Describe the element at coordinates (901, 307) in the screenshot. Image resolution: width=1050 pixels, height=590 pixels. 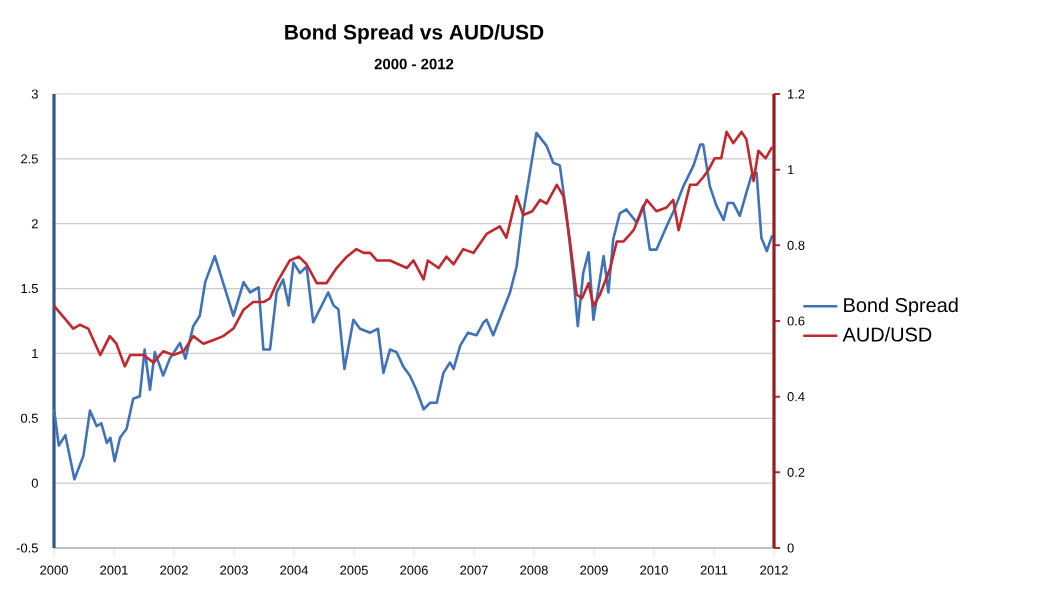
I see `legend-label: Bond Spread` at that location.